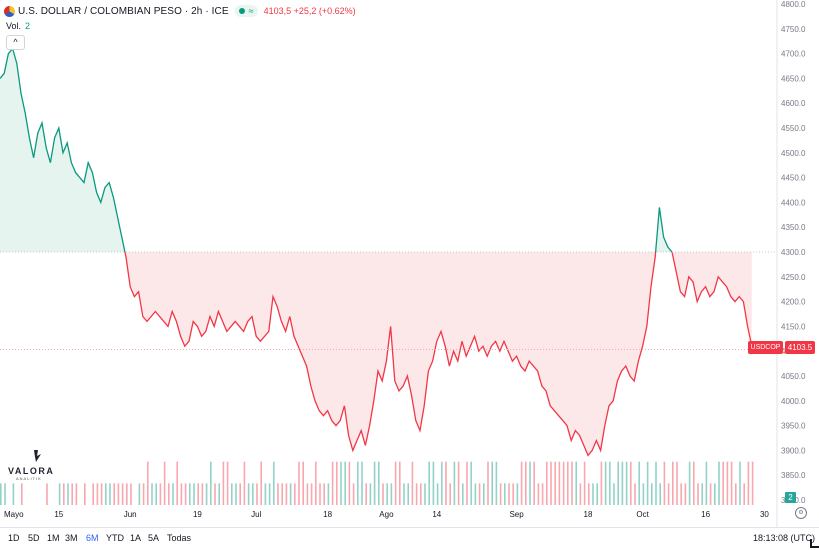 The image size is (819, 550). Describe the element at coordinates (15, 42) in the screenshot. I see `collapse-legend-button: ^` at that location.